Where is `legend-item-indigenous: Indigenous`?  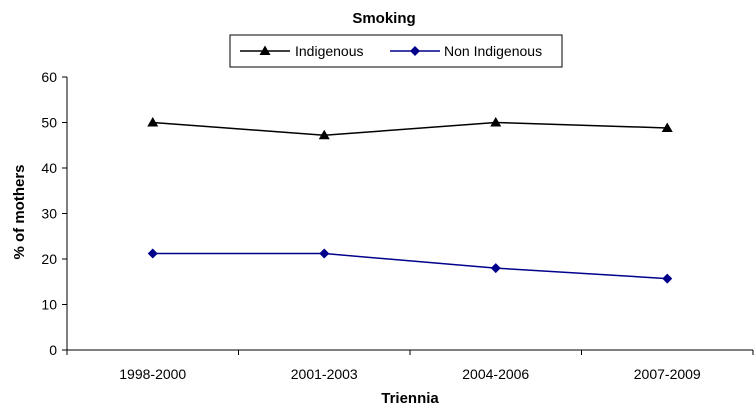 legend-item-indigenous: Indigenous is located at coordinates (302, 51).